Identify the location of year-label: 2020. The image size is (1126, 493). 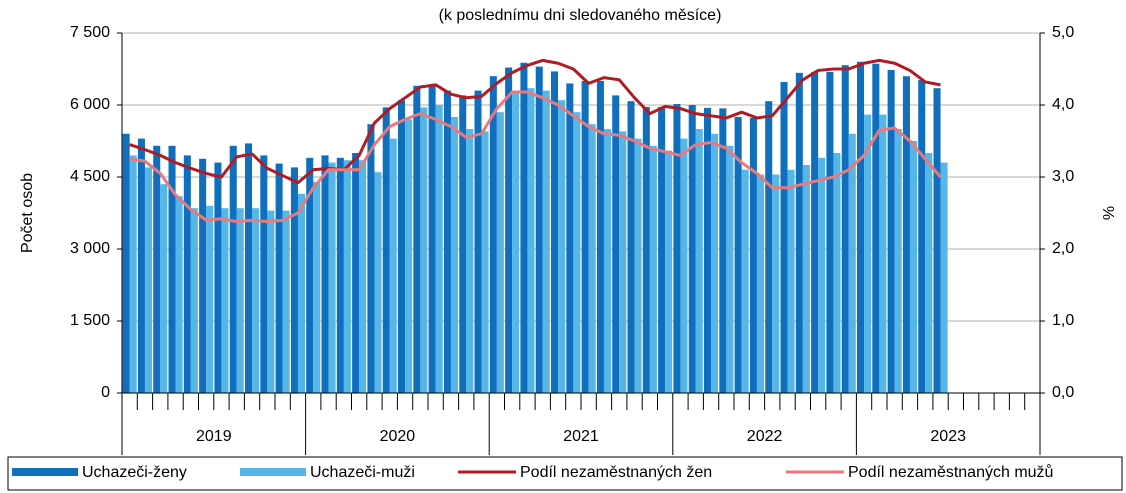
(398, 436).